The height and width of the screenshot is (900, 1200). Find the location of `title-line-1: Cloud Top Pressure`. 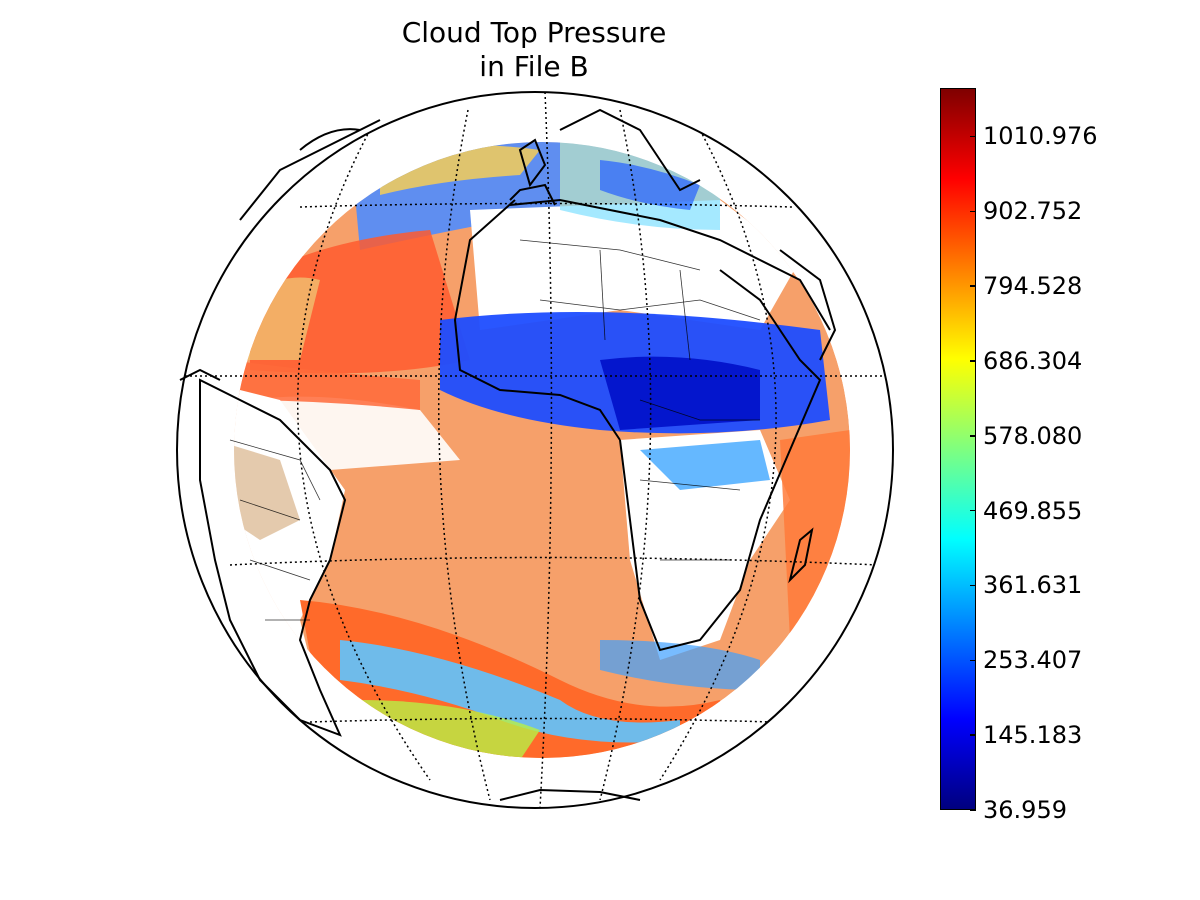

title-line-1: Cloud Top Pressure is located at coordinates (534, 32).